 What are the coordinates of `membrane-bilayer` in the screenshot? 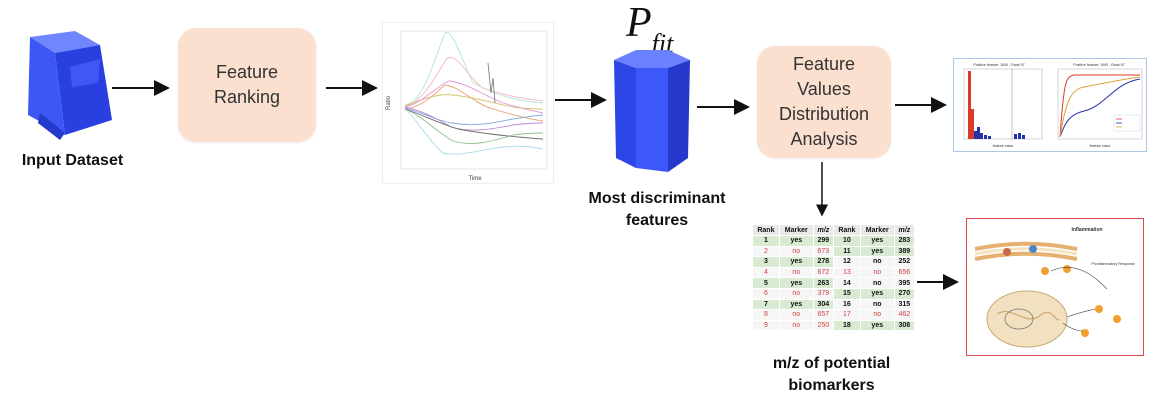 It's located at (1026, 251).